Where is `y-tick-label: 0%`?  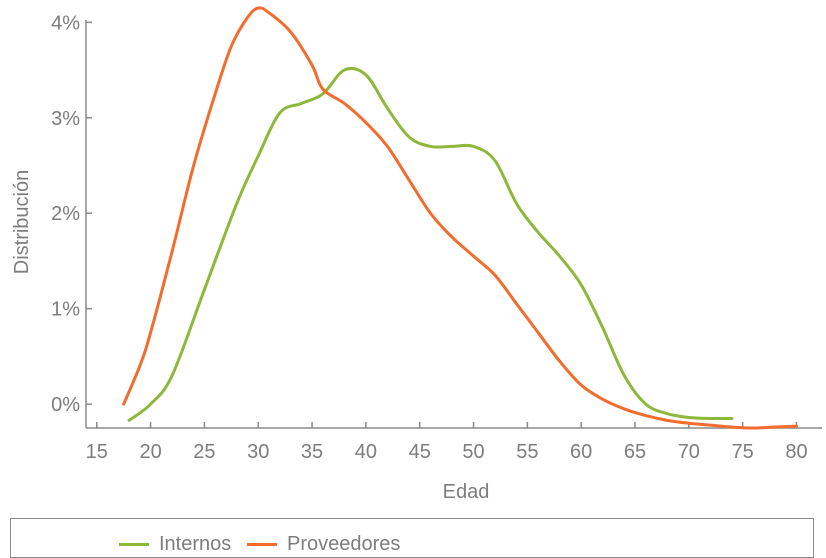 y-tick-label: 0% is located at coordinates (65, 405).